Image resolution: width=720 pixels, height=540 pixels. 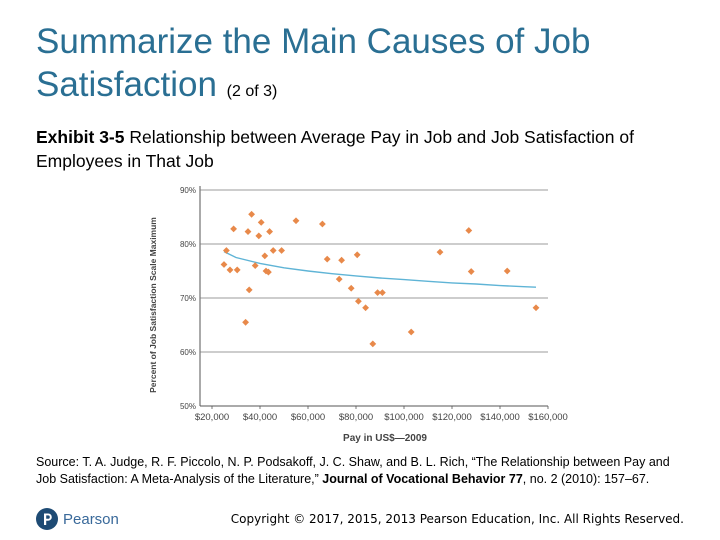 What do you see at coordinates (188, 406) in the screenshot?
I see `y-tick-label: 50%` at bounding box center [188, 406].